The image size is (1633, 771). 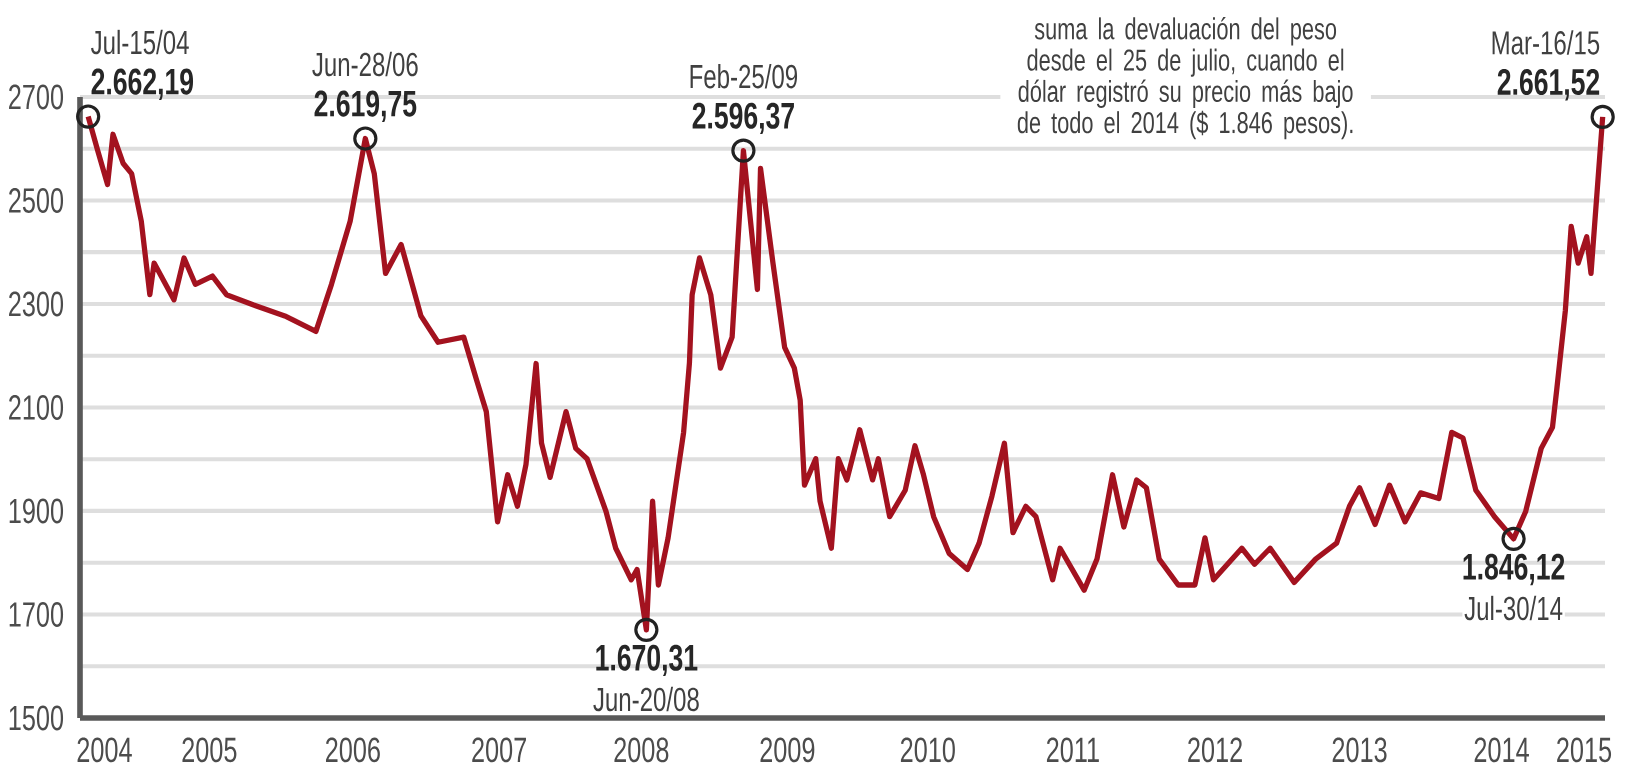 I want to click on annotation: Feb-25/09, so click(x=744, y=76).